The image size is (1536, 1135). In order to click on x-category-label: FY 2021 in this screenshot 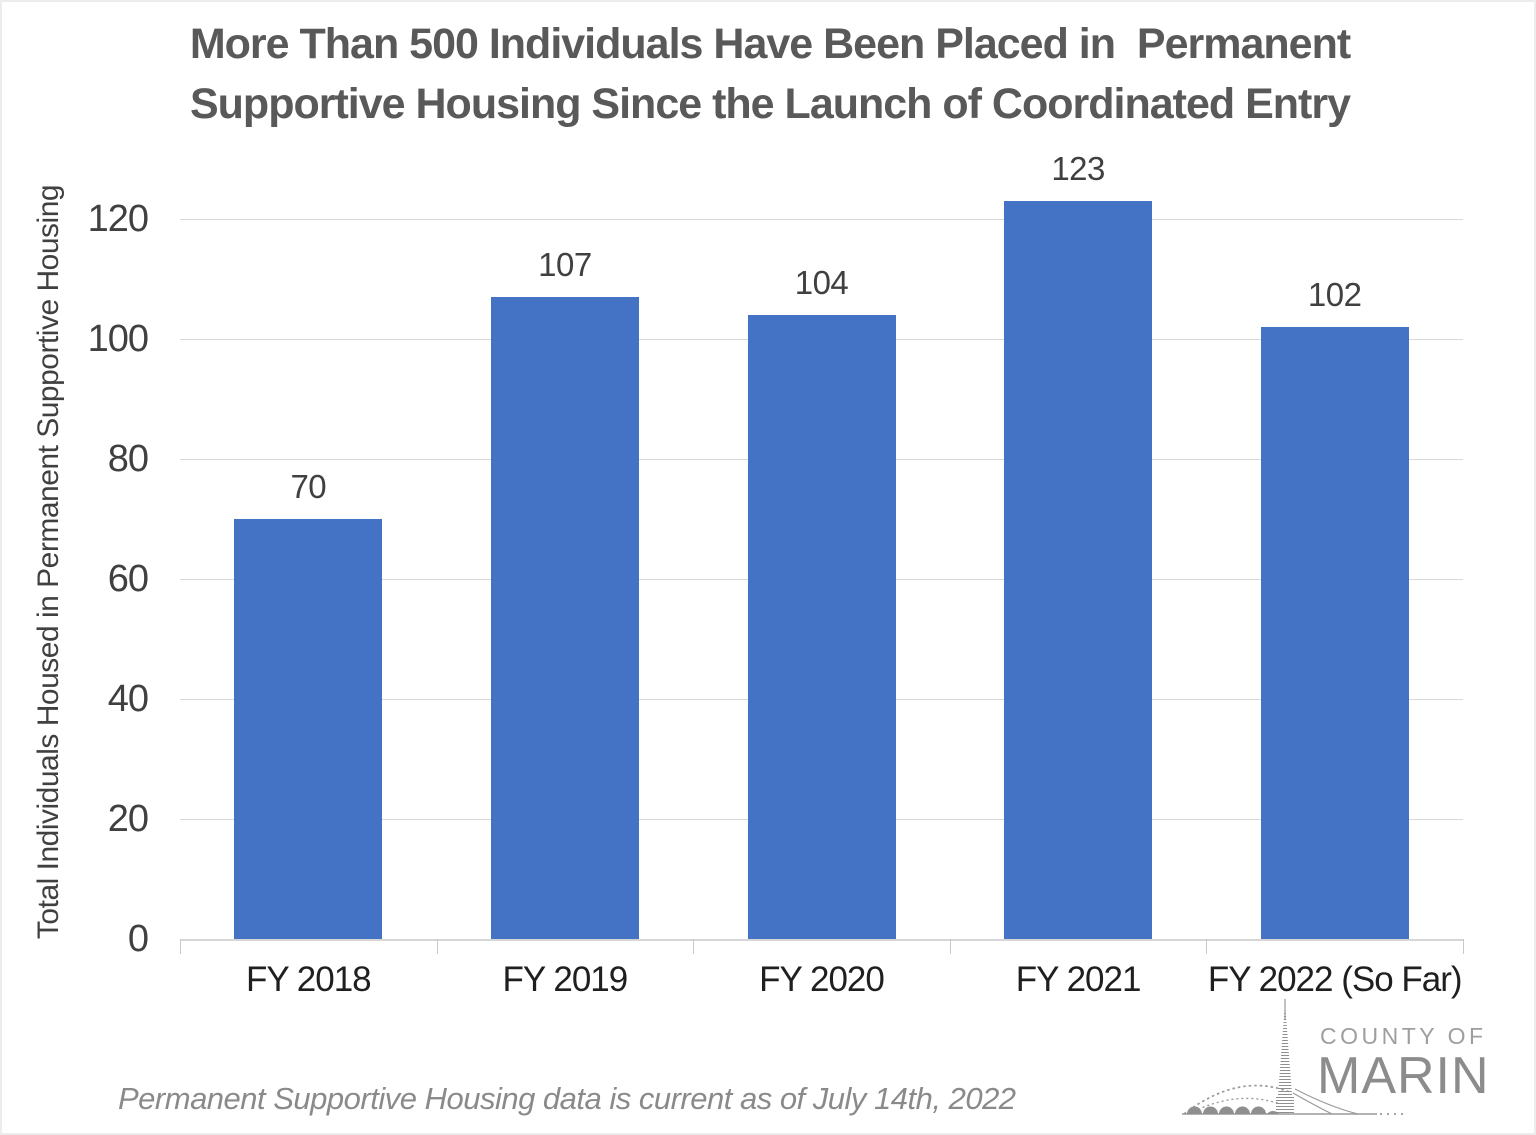, I will do `click(1078, 979)`.